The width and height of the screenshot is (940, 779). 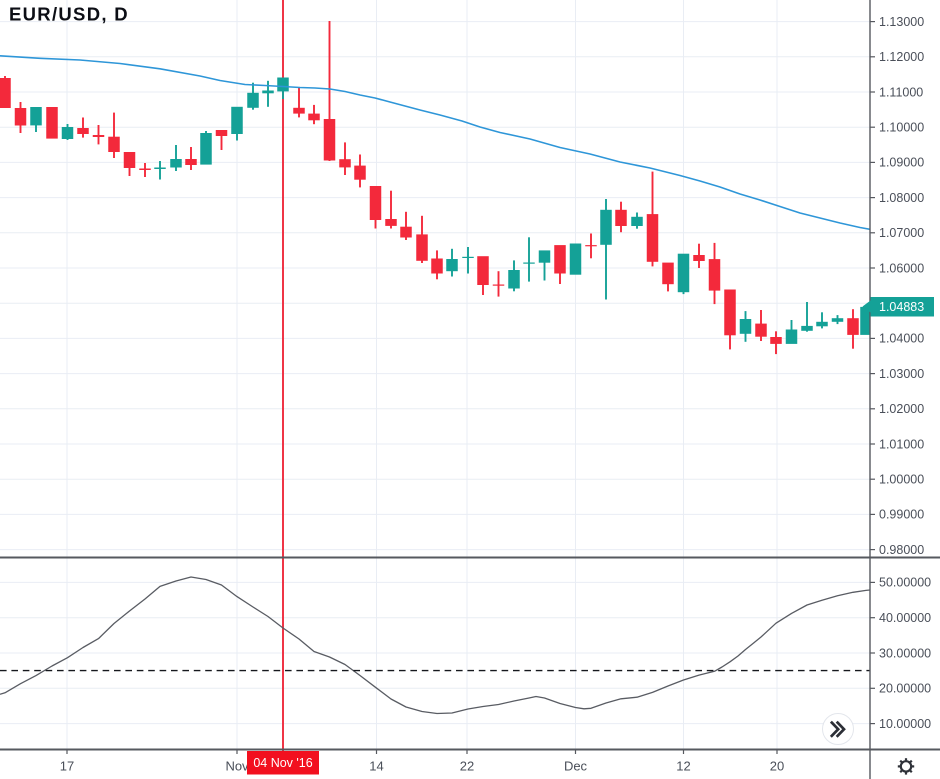 What do you see at coordinates (376, 766) in the screenshot?
I see `svg-text: 14` at bounding box center [376, 766].